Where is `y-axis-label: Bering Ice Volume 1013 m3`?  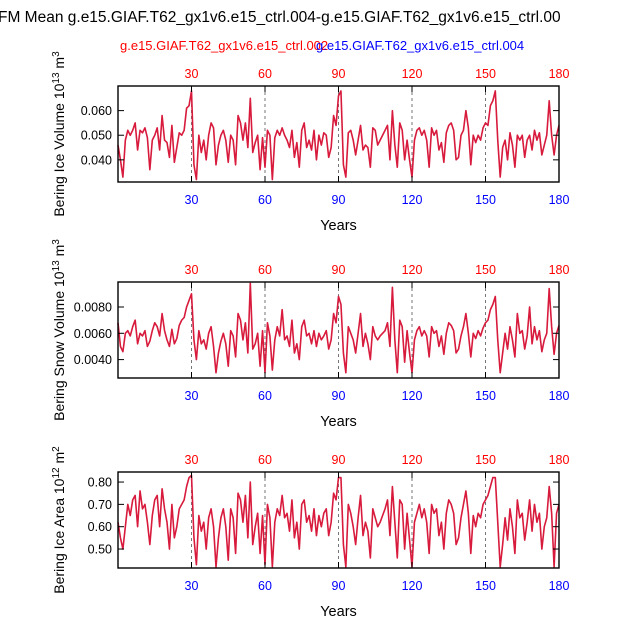
y-axis-label: Bering Ice Volume 1013 m3 is located at coordinates (59, 134).